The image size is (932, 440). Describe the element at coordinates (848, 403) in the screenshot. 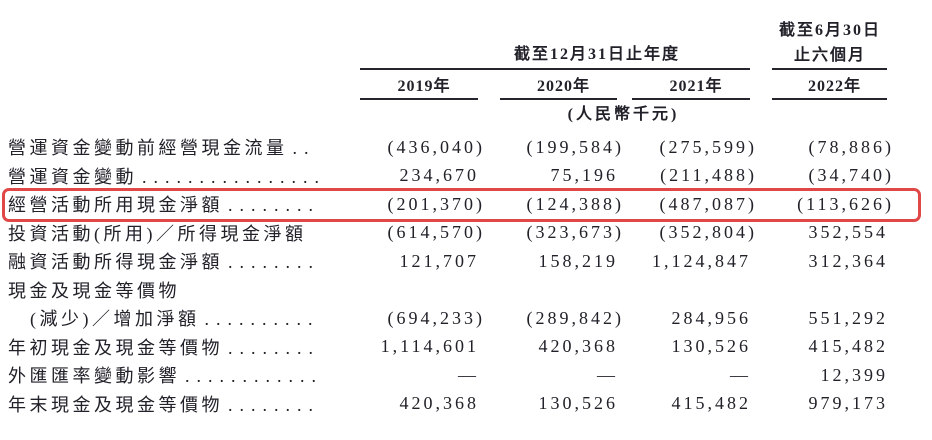

I see `value-cell: 979,173` at that location.